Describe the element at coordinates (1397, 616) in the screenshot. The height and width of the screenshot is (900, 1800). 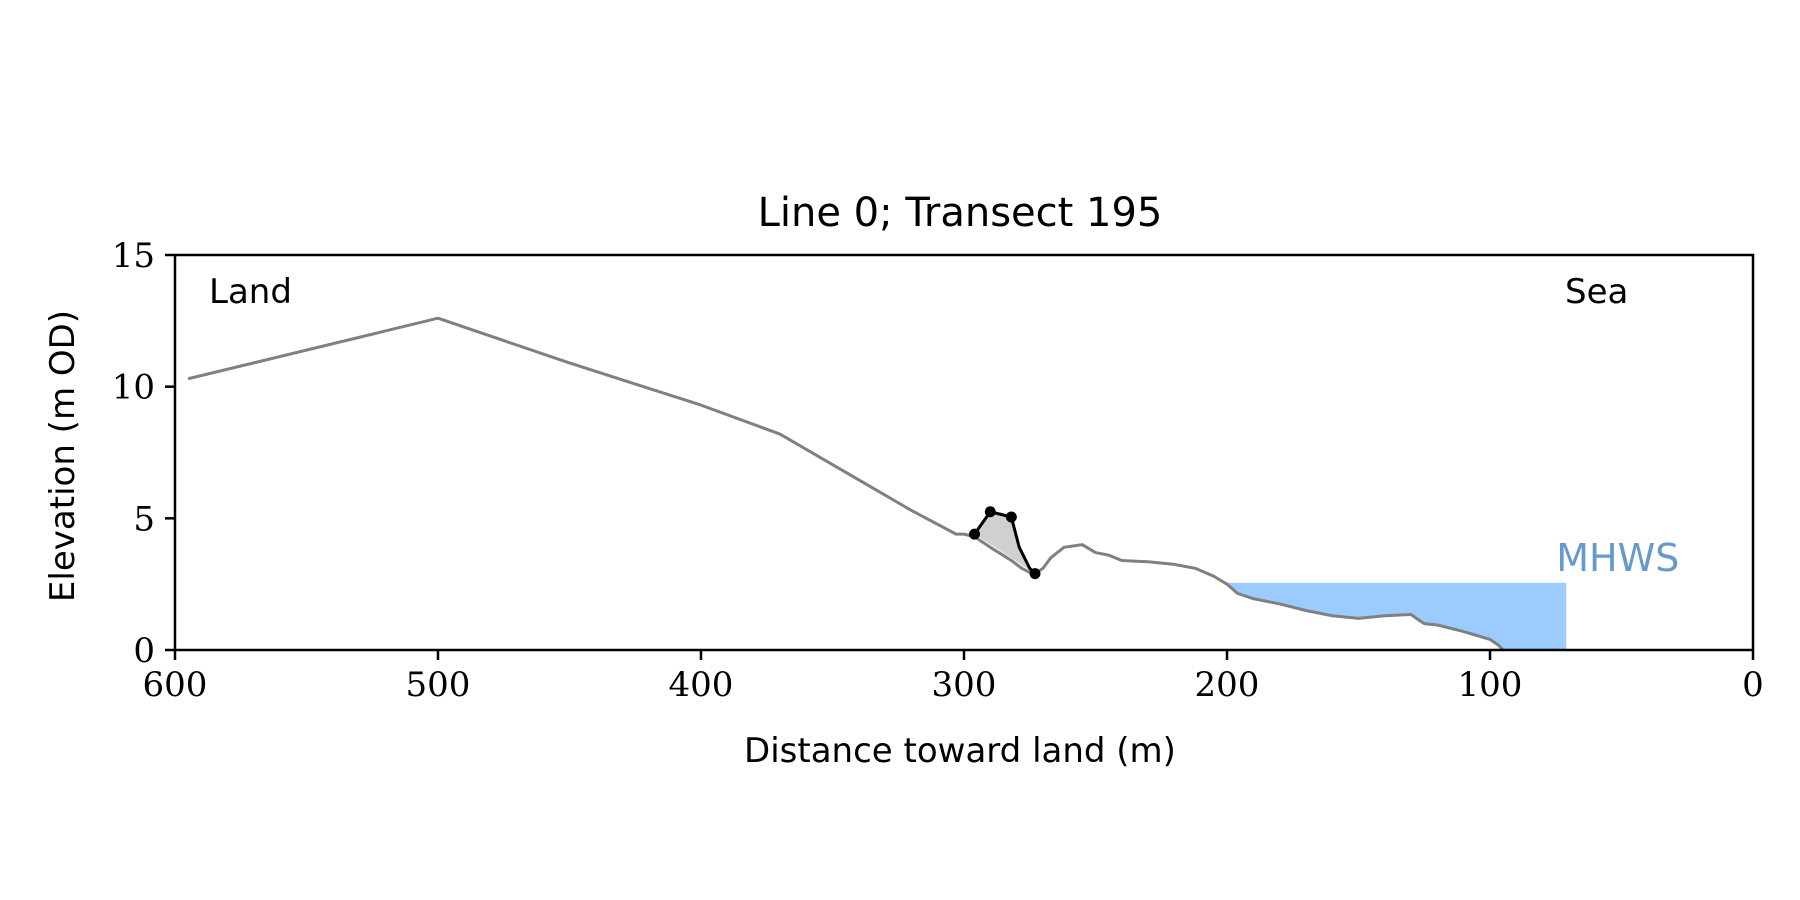
I see `mhws-fill` at that location.